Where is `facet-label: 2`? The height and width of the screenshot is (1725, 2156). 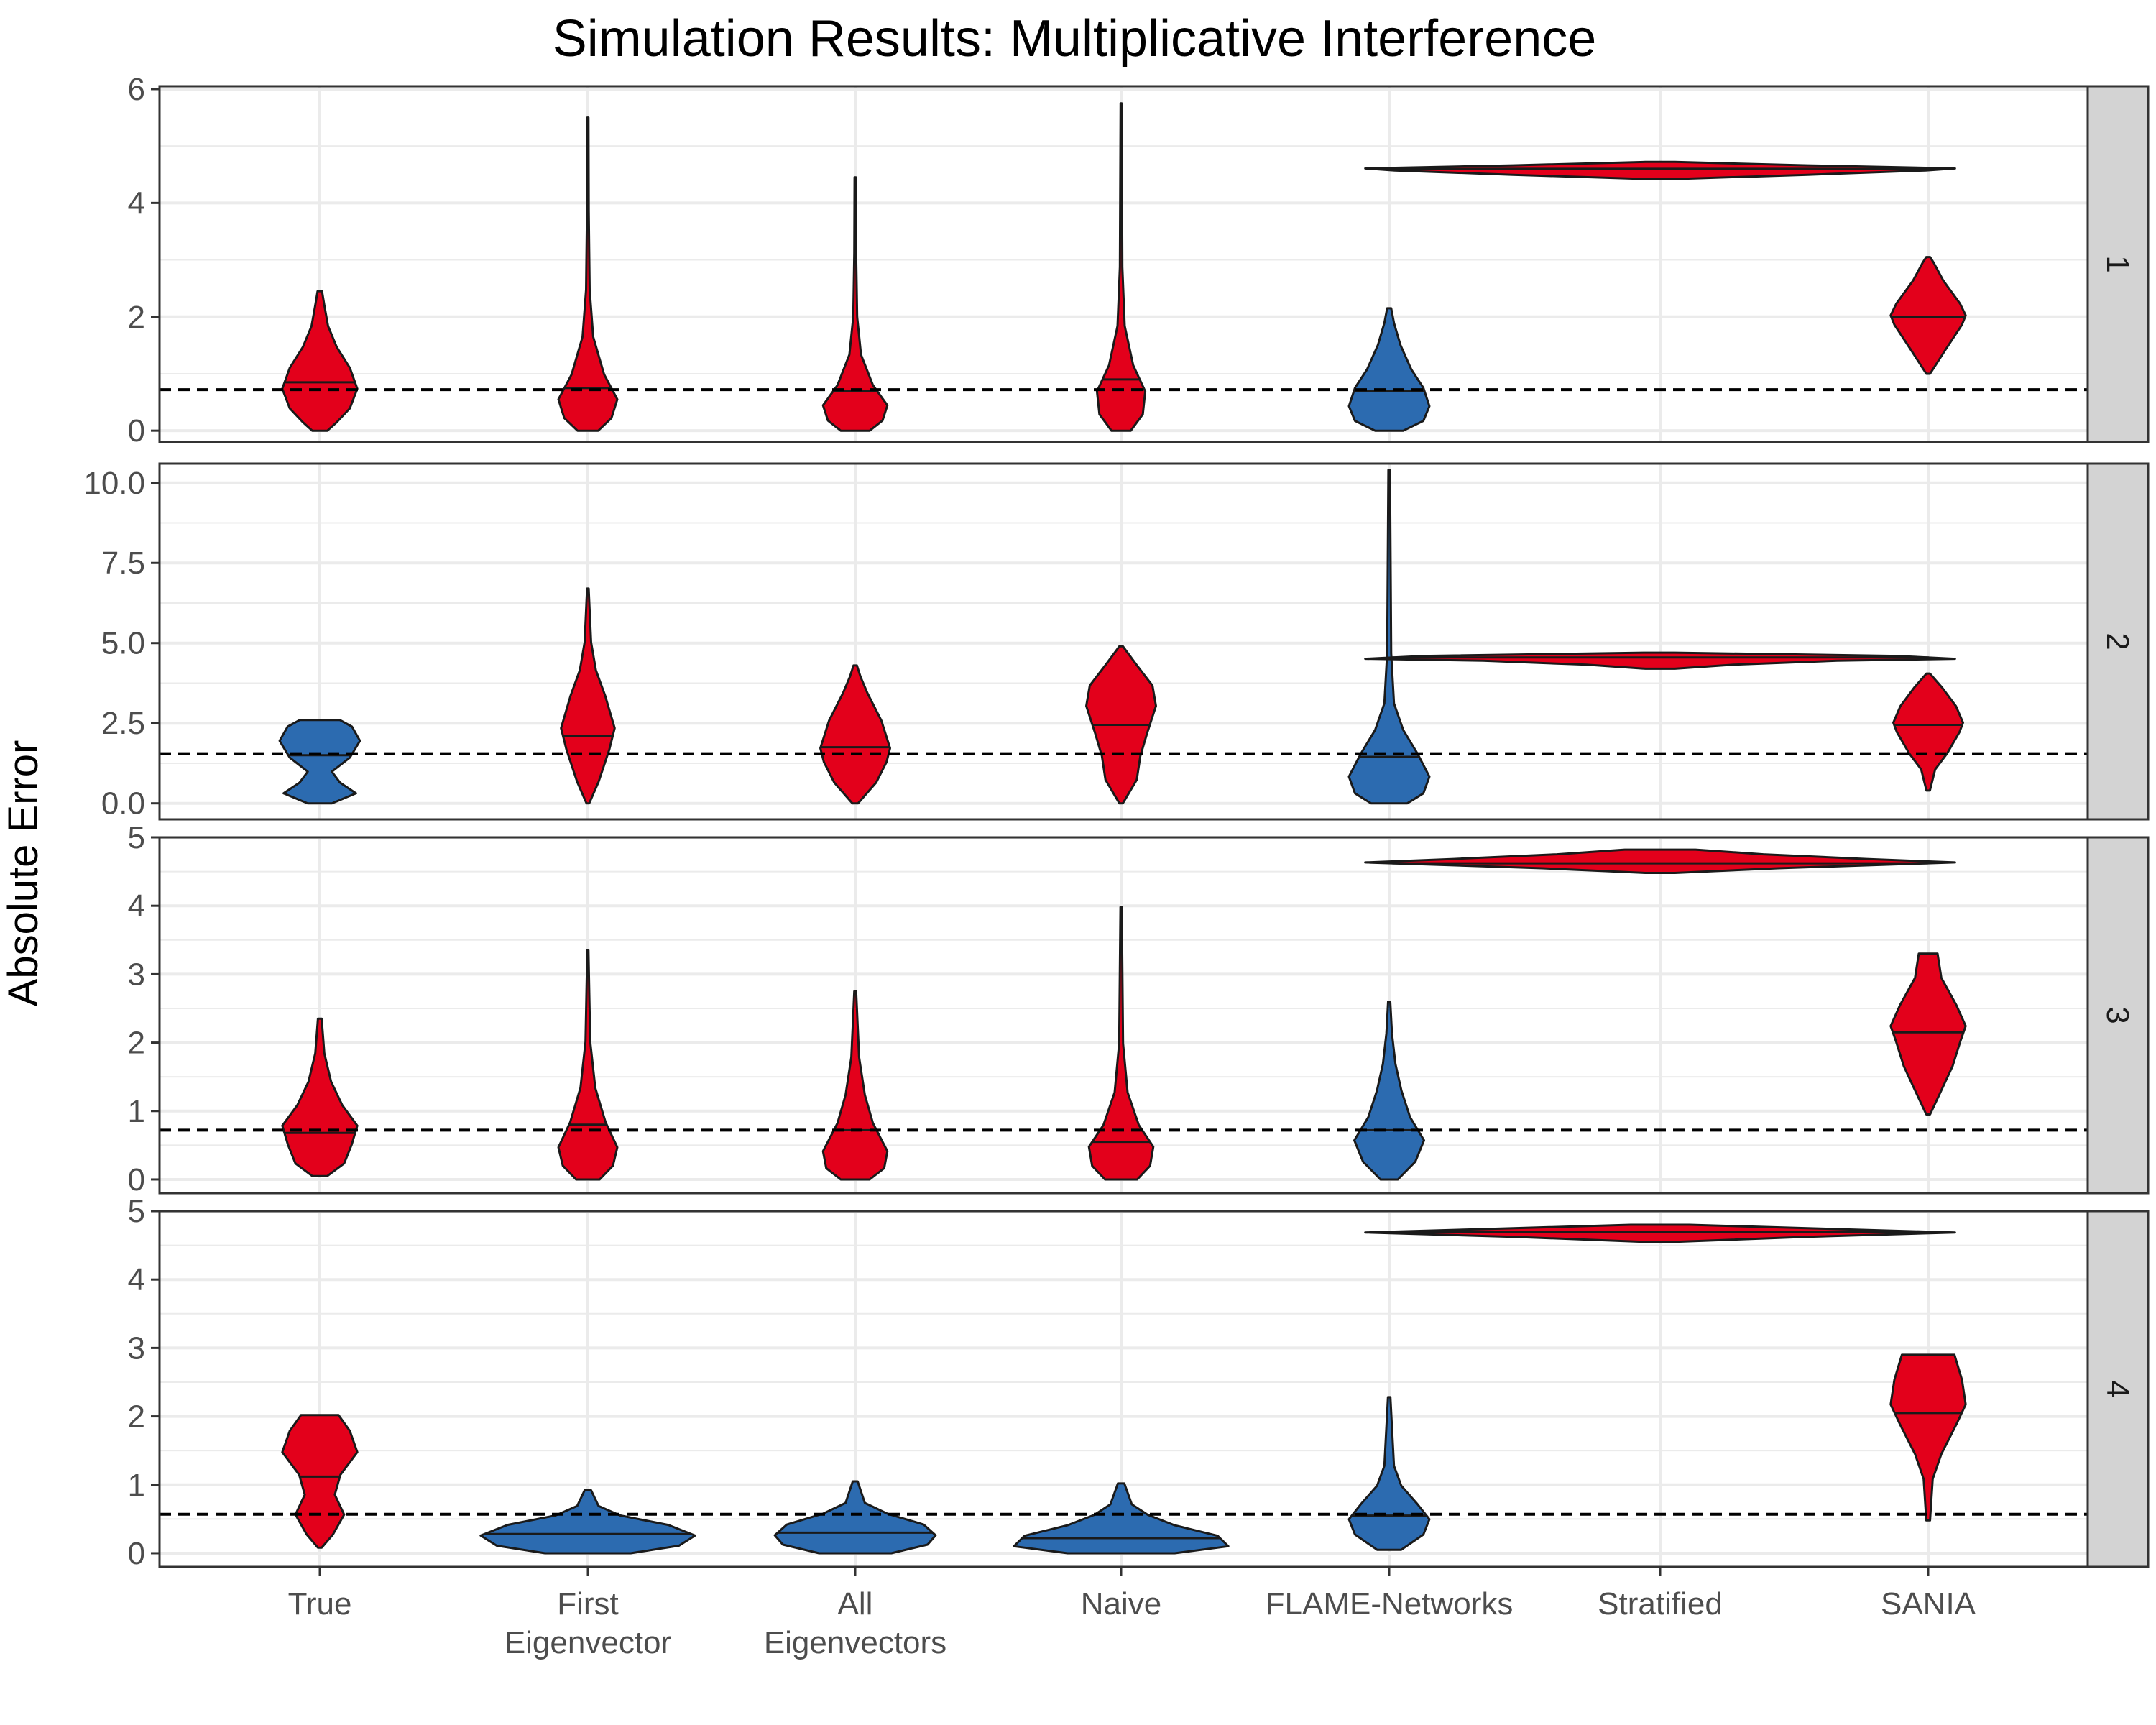
facet-label: 2 is located at coordinates (2117, 641).